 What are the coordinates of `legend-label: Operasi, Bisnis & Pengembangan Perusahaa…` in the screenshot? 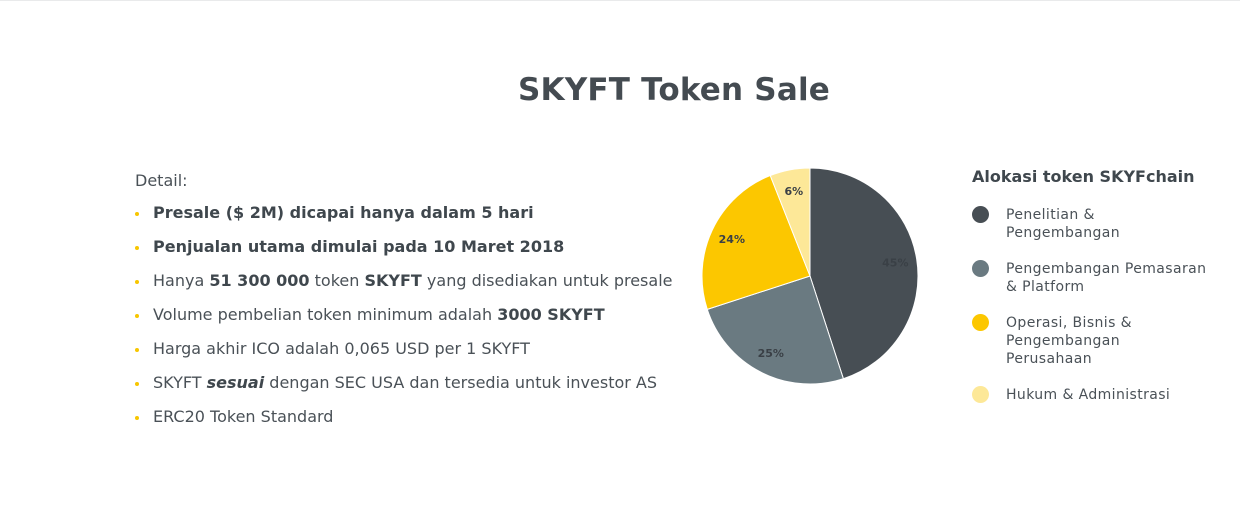 It's located at (1069, 341).